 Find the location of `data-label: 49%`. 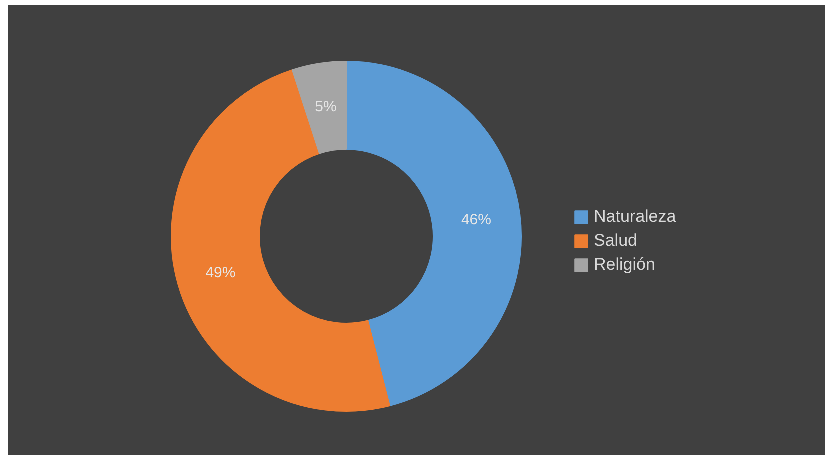

data-label: 49% is located at coordinates (221, 273).